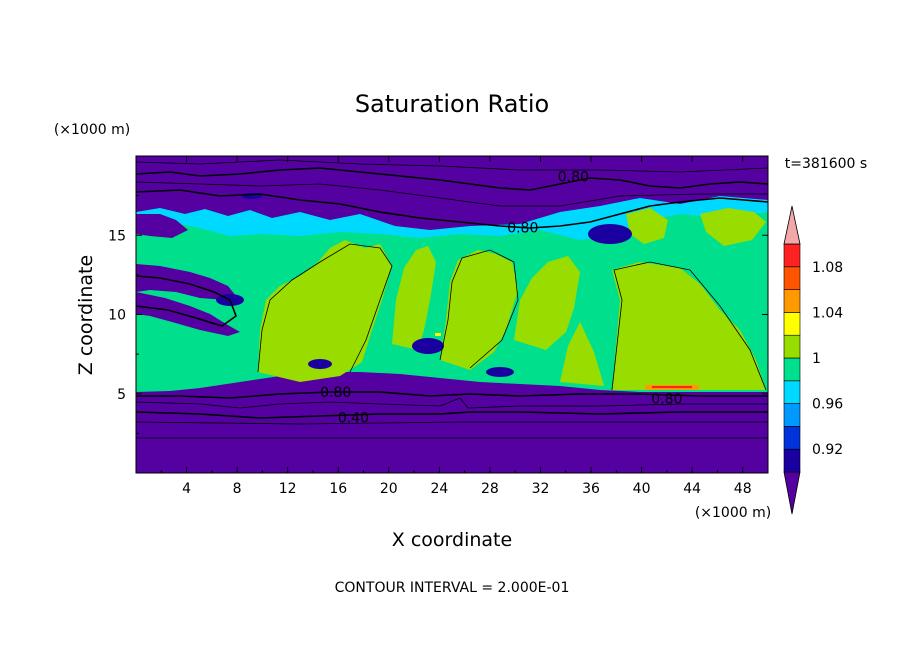 The width and height of the screenshot is (904, 654). I want to click on x-tick-label: 40, so click(642, 489).